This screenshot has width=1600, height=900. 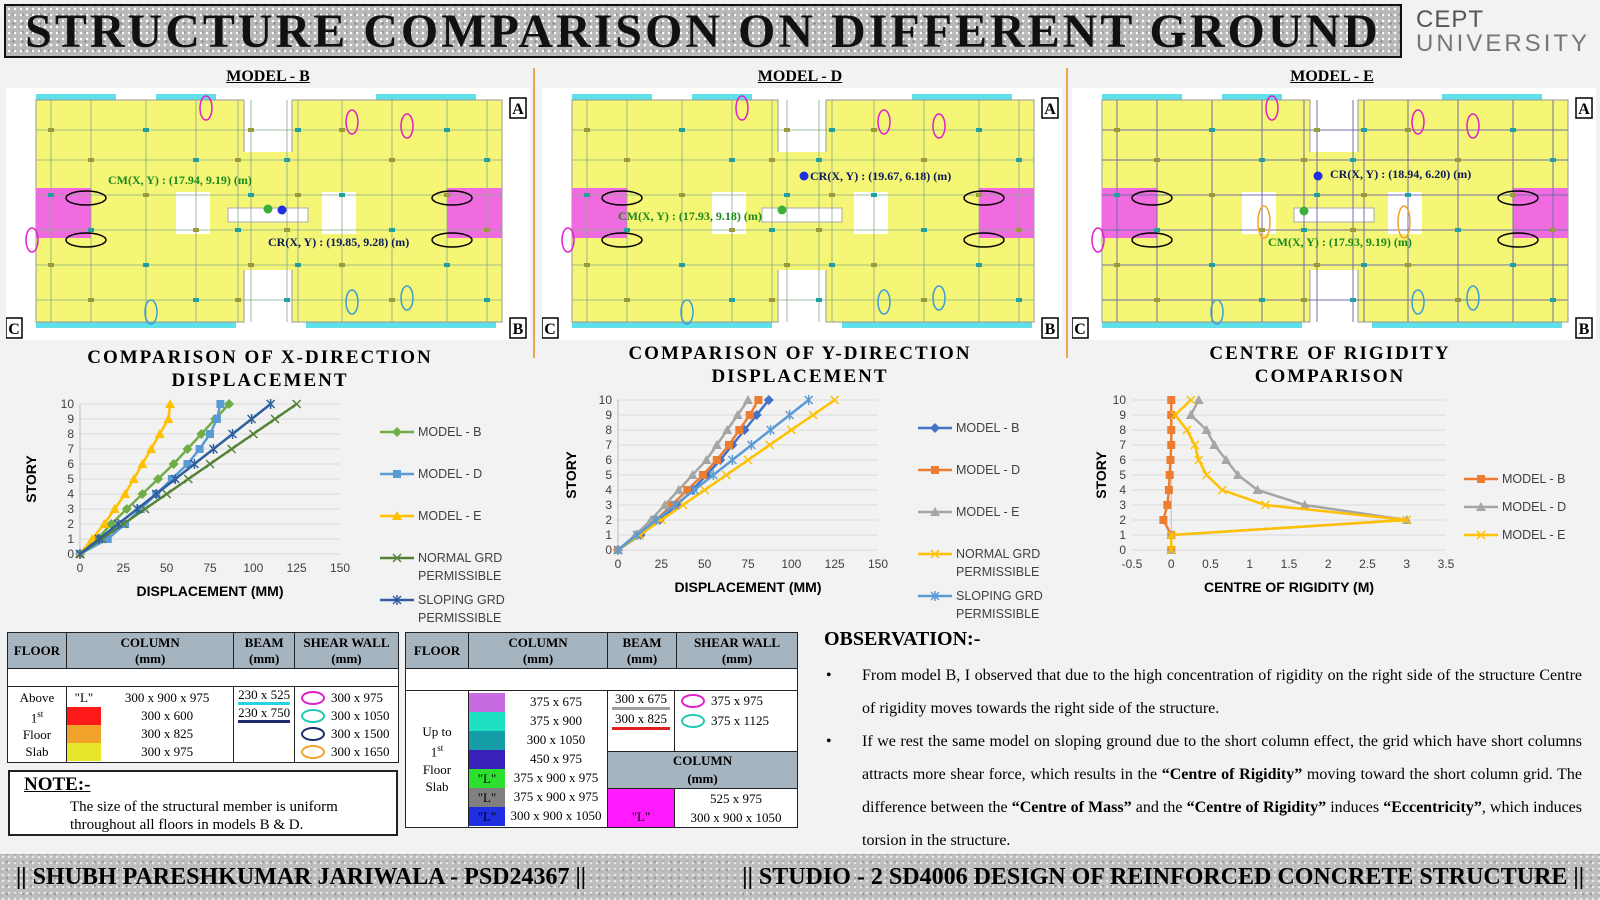 What do you see at coordinates (702, 770) in the screenshot?
I see `t2-col2-header: COLUMN (mm)` at bounding box center [702, 770].